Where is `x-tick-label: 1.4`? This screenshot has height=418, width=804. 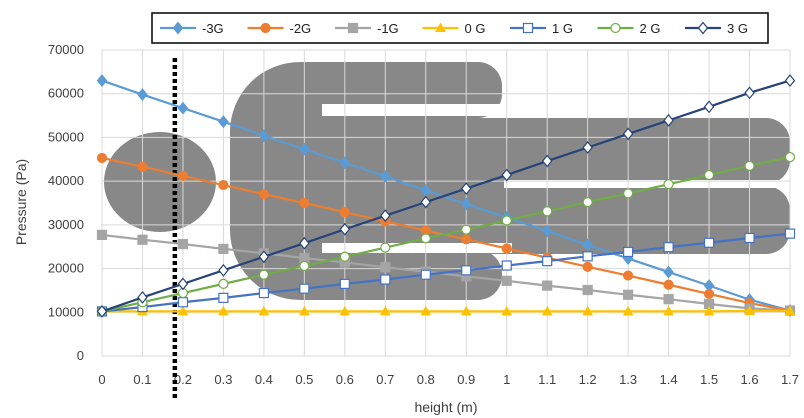
x-tick-label: 1.4 is located at coordinates (669, 379).